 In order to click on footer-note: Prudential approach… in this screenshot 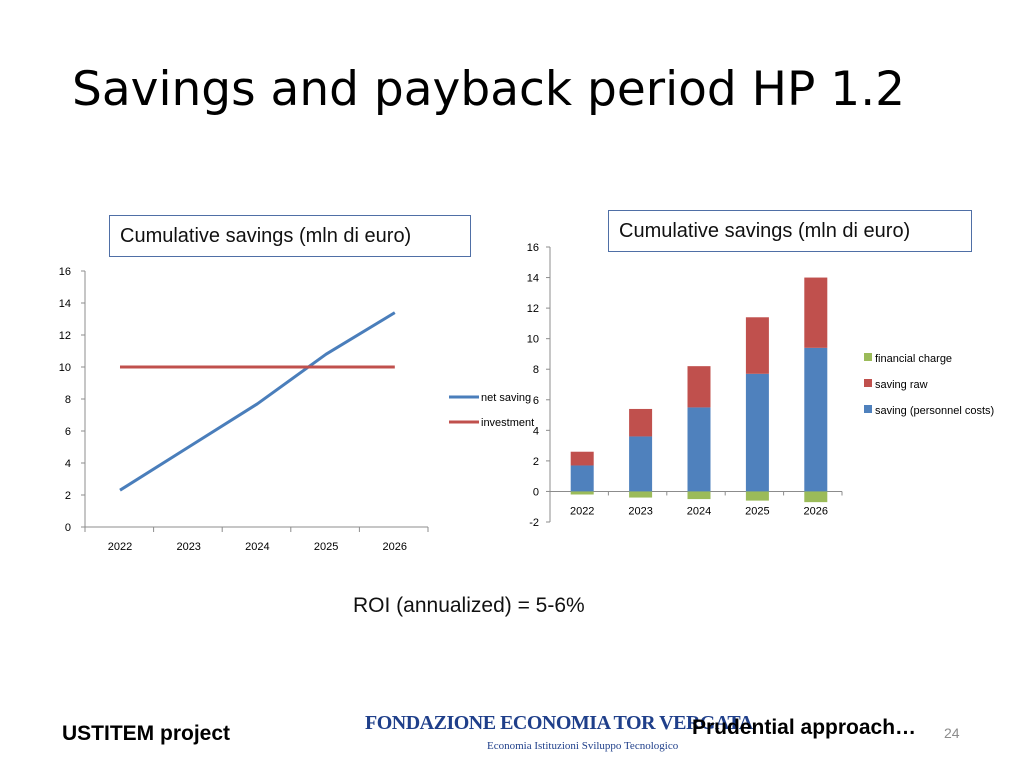, I will do `click(804, 727)`.